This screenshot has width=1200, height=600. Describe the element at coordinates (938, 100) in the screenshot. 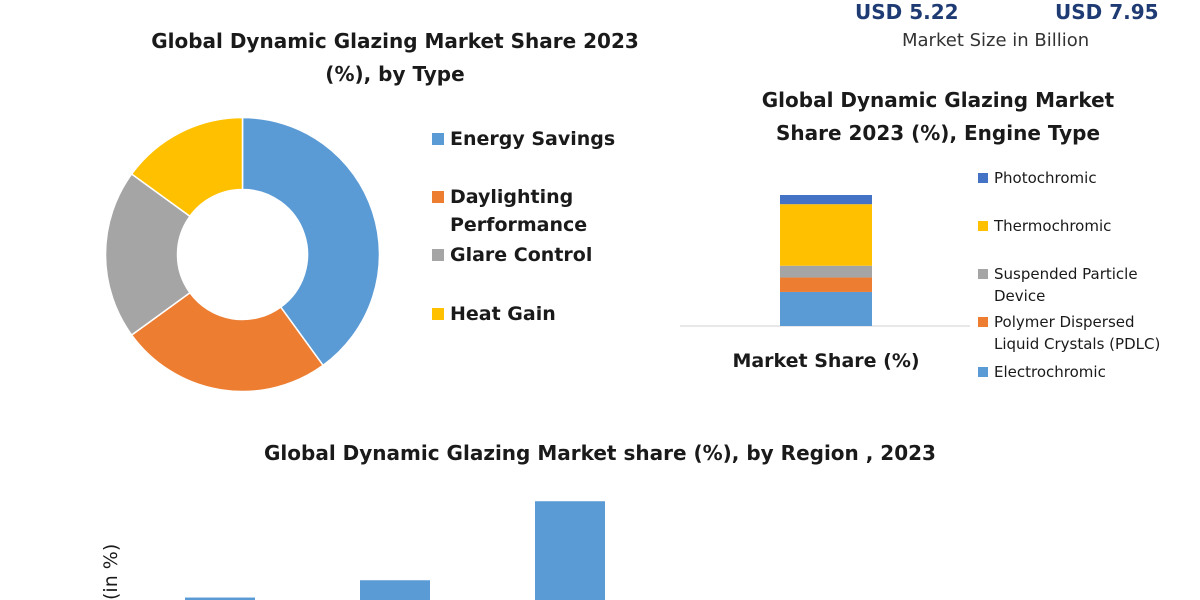

I see `stacked-chart-title-line-1: Global Dynamic Glazing Market` at that location.